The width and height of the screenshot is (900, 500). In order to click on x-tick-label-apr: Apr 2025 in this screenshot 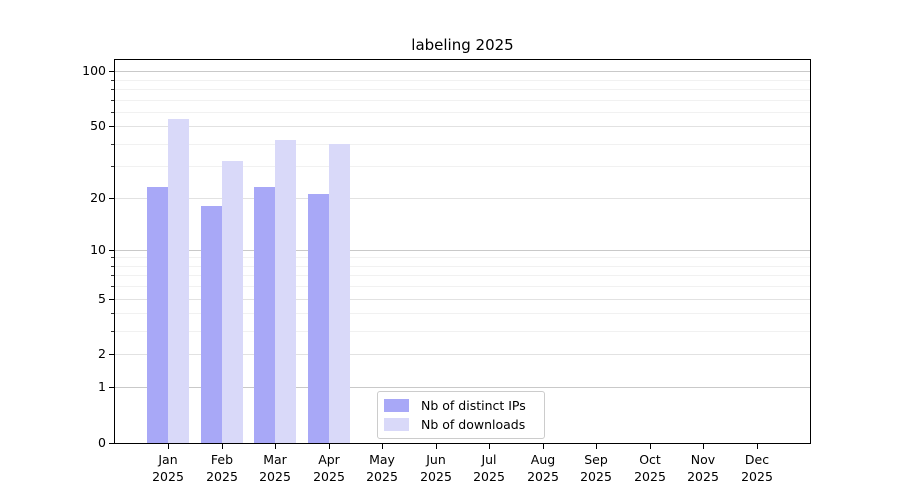, I will do `click(329, 468)`.